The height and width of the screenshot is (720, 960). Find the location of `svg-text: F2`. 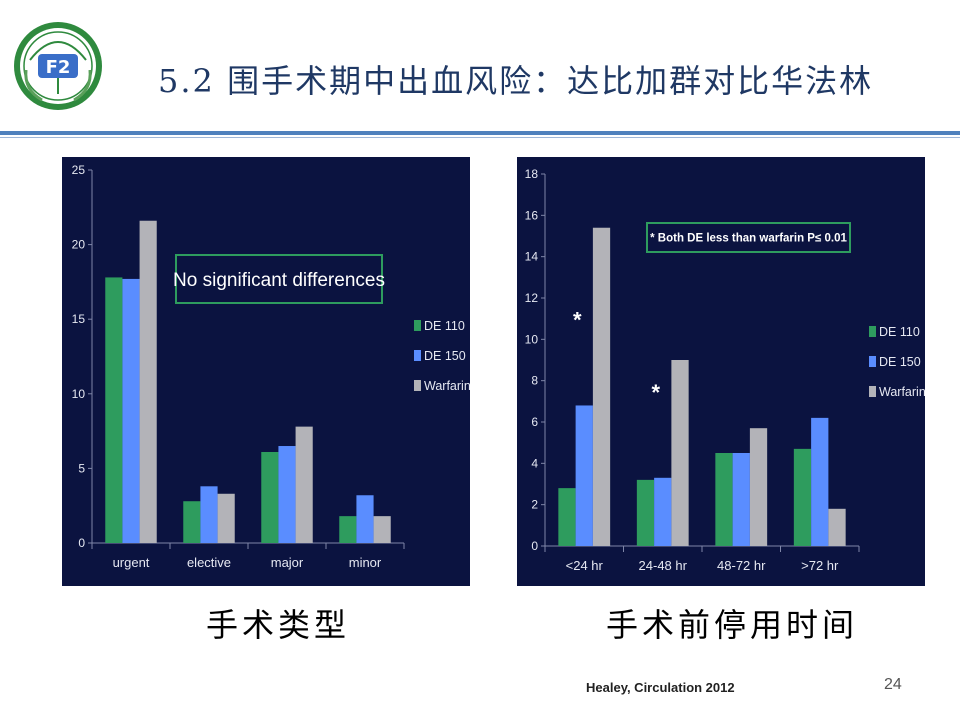

svg-text: F2 is located at coordinates (58, 67).